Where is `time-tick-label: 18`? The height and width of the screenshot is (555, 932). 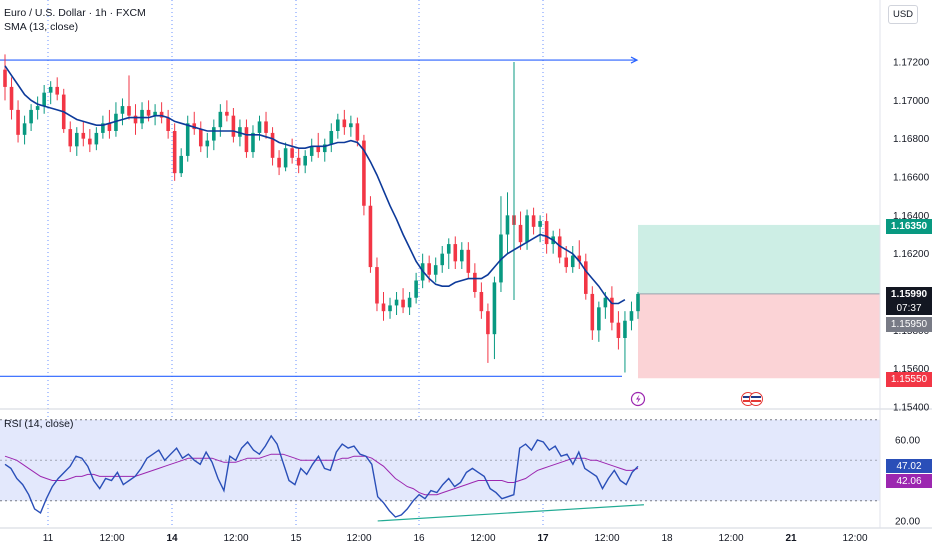
time-tick-label: 18 is located at coordinates (667, 538).